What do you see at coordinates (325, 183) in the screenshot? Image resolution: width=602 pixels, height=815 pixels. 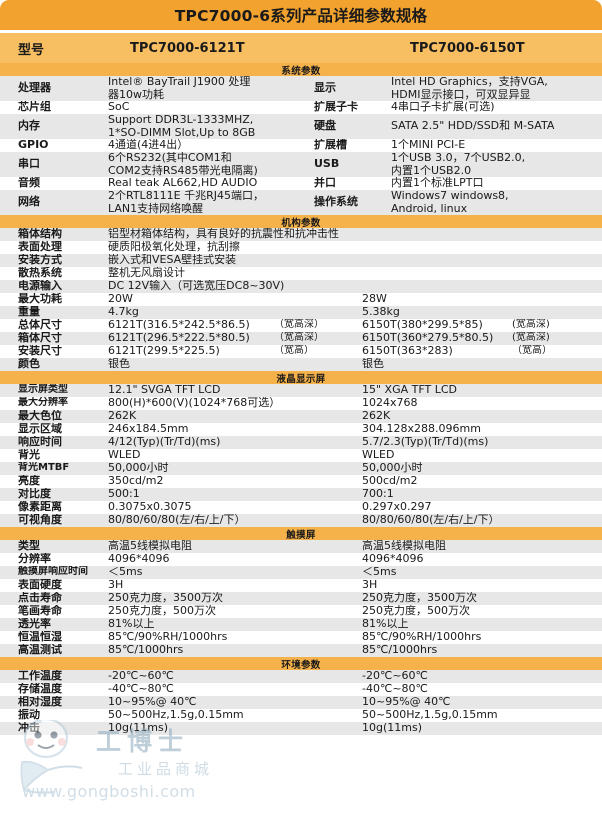 I see `spec-label-right: 并口` at bounding box center [325, 183].